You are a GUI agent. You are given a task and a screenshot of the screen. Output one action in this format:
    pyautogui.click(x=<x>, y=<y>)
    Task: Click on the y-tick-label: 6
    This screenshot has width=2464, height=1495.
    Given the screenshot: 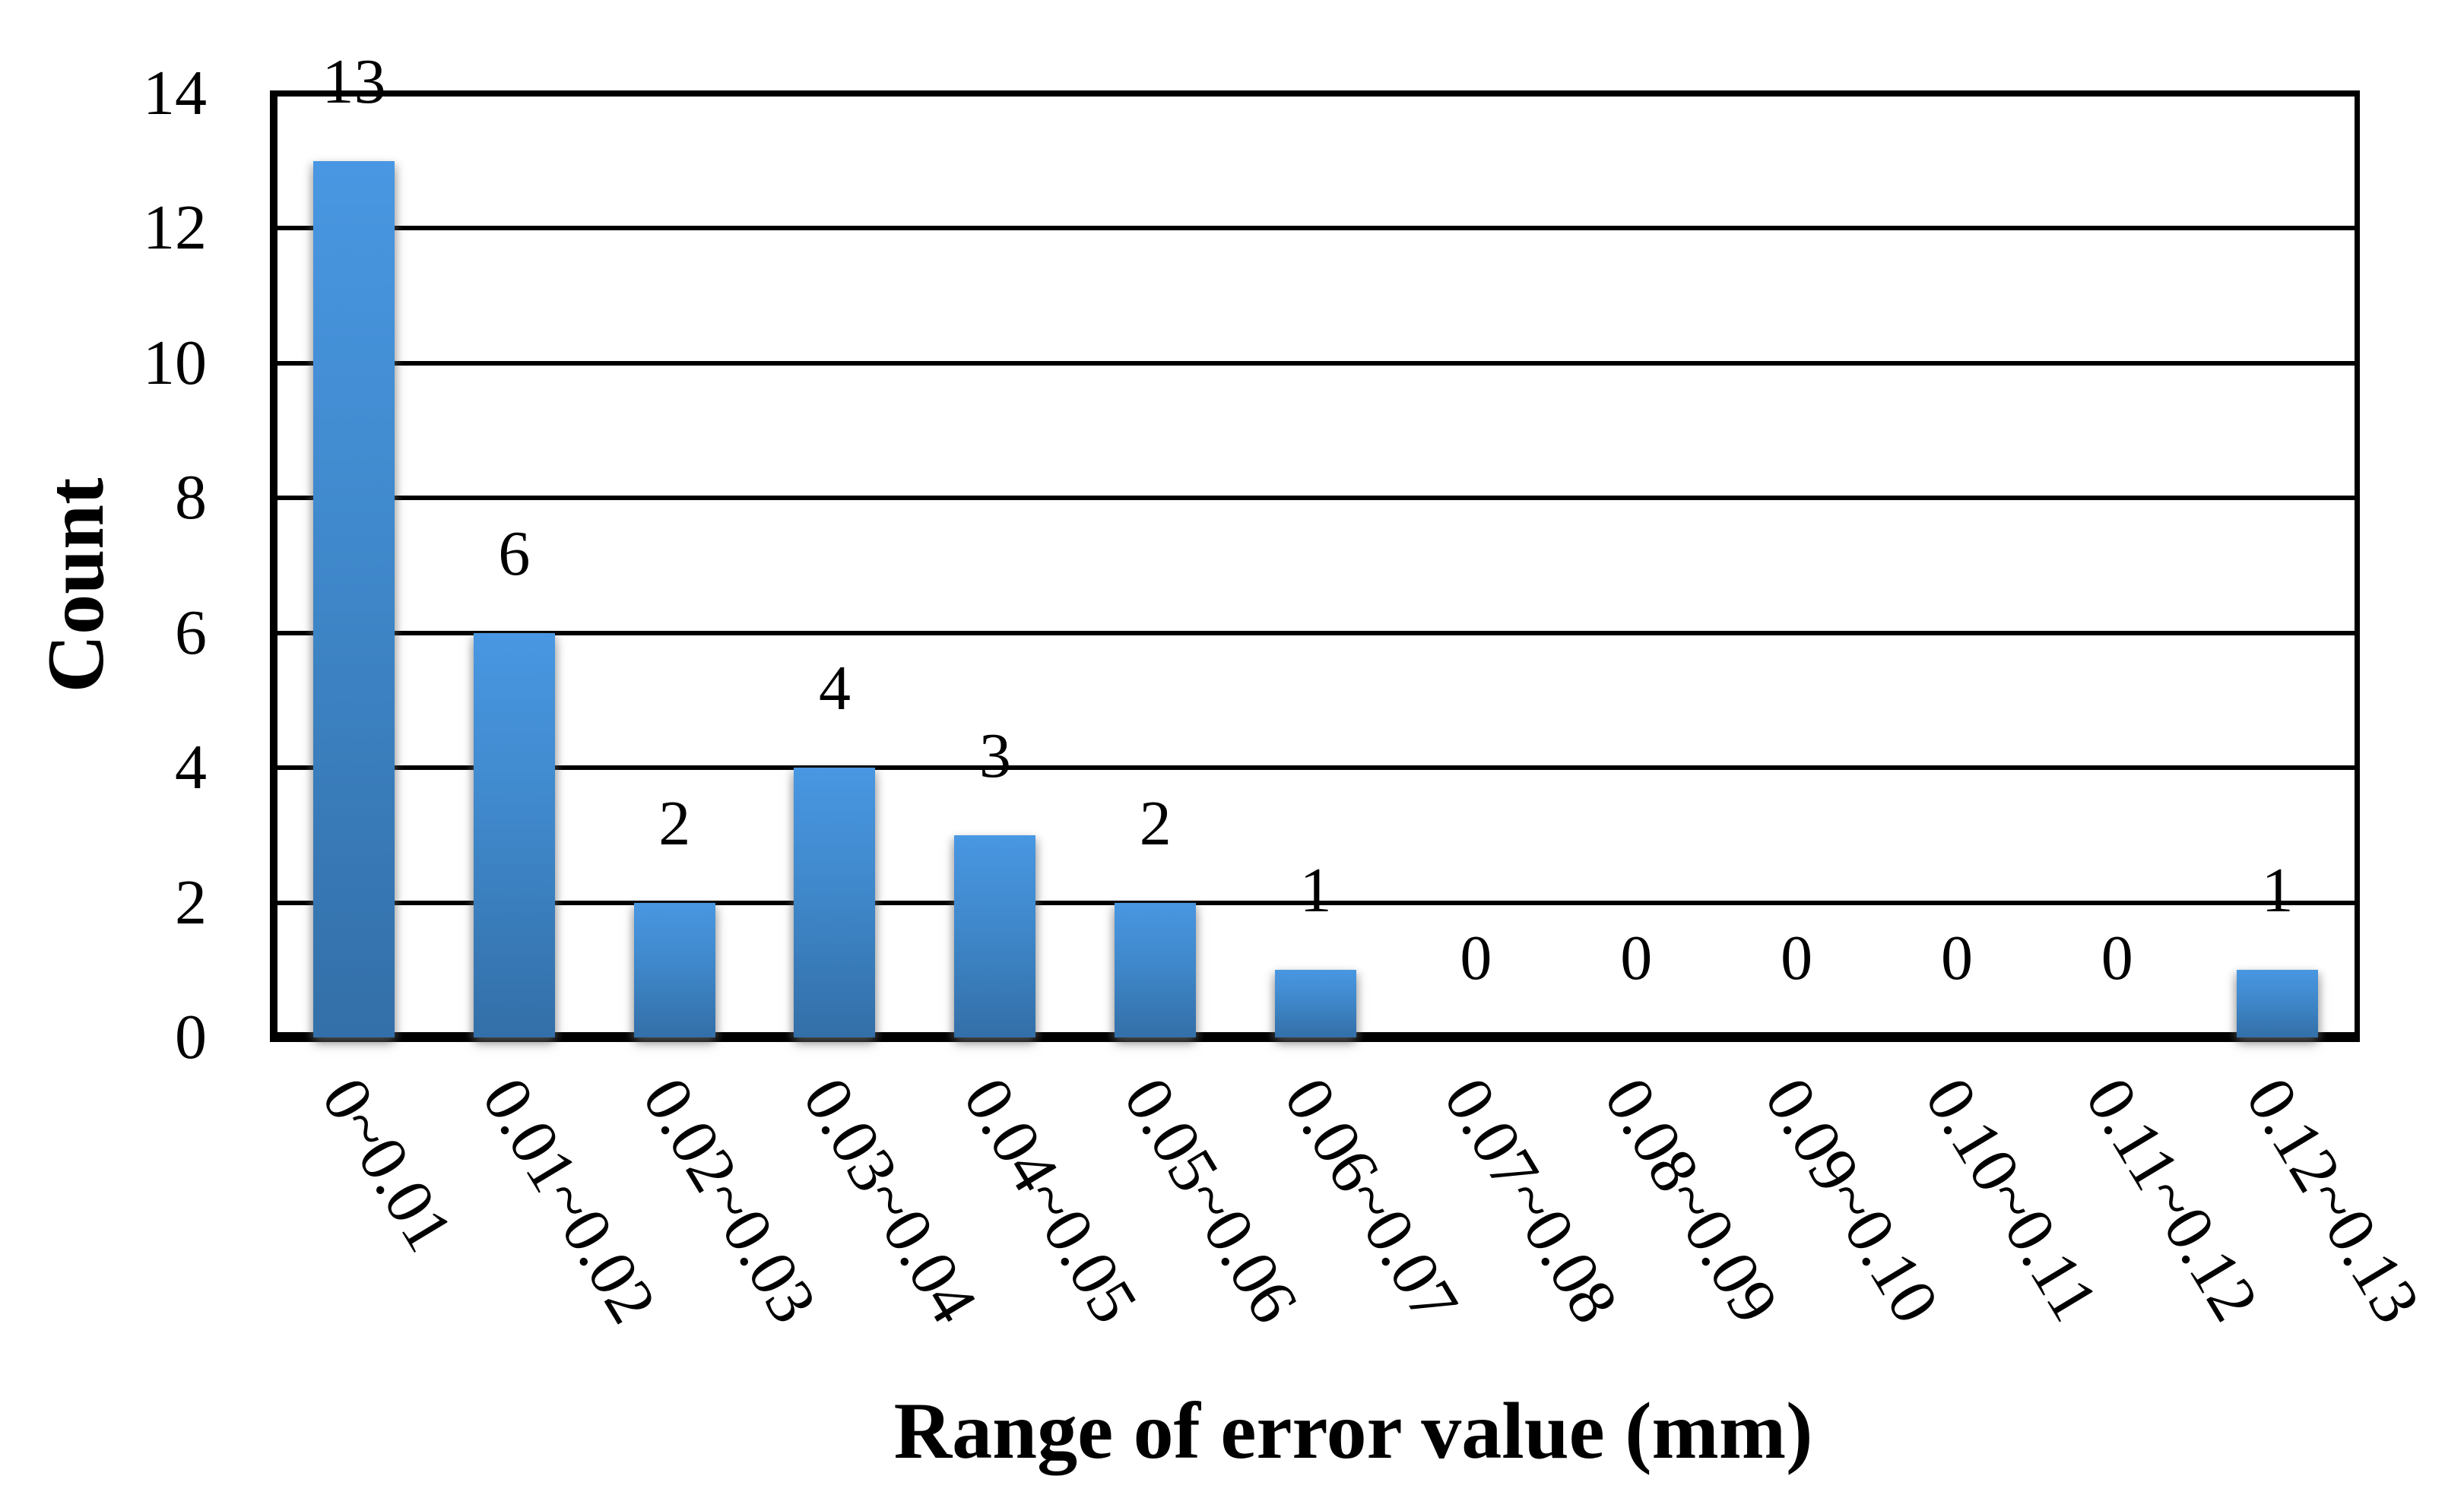 What is the action you would take?
    pyautogui.click(x=191, y=632)
    